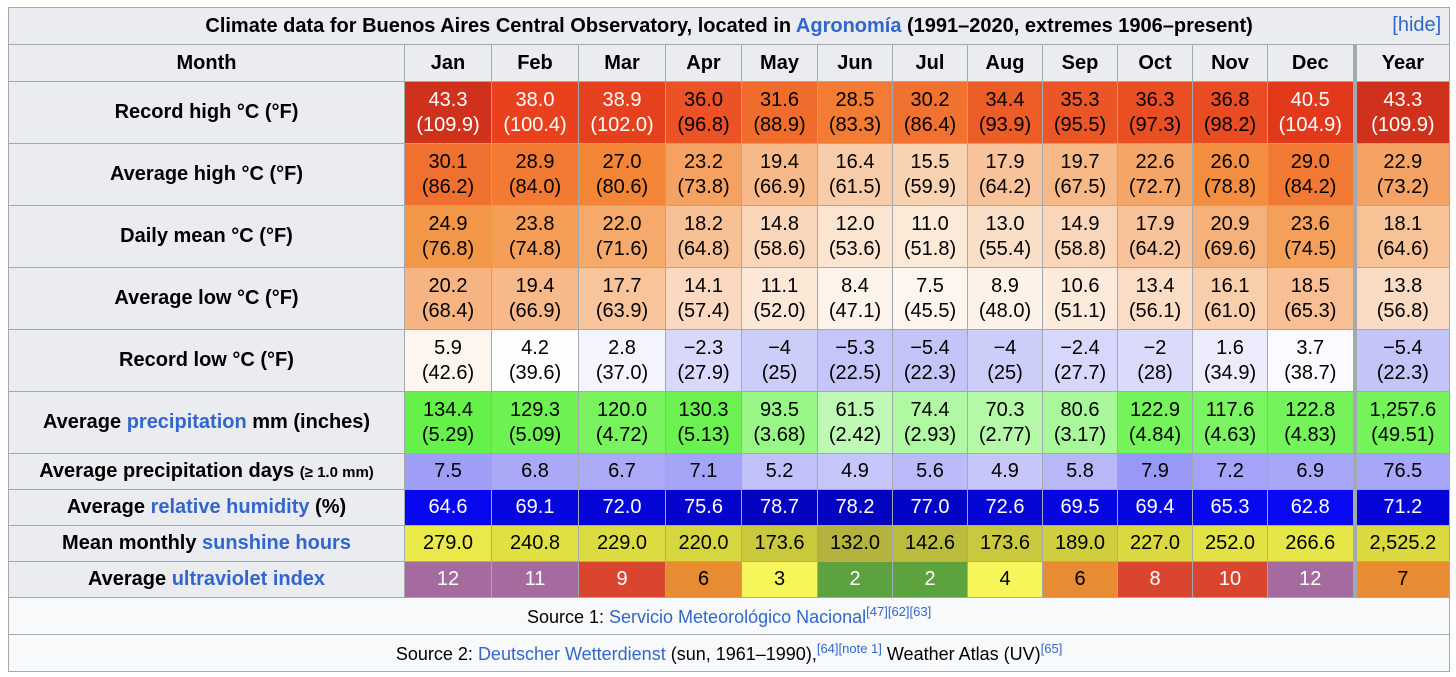 The image size is (1456, 677). What do you see at coordinates (855, 434) in the screenshot?
I see `value-secondary: (2.42)` at bounding box center [855, 434].